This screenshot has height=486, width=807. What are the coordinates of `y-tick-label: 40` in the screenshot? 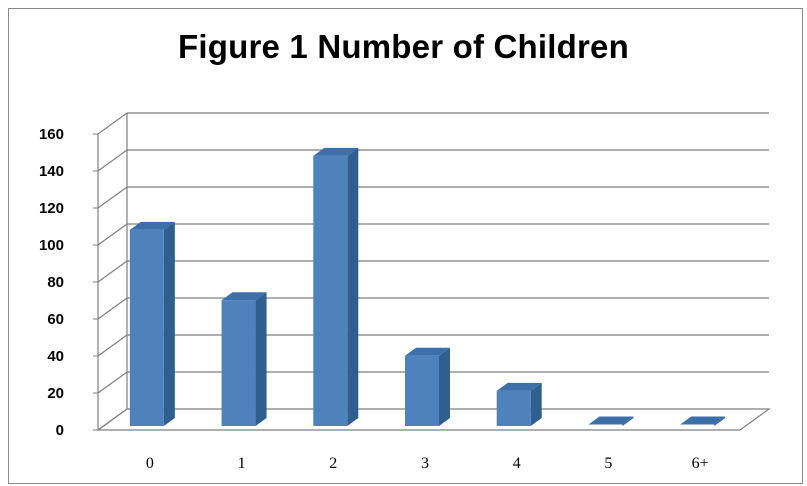 It's located at (55, 356).